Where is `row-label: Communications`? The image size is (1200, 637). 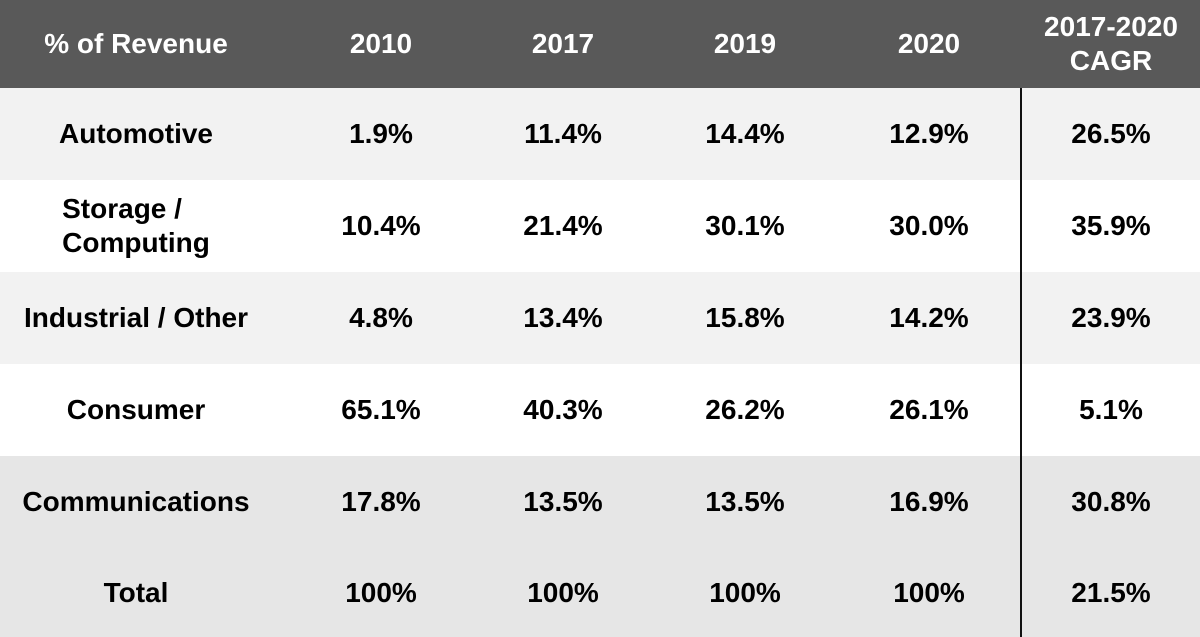
row-label: Communications is located at coordinates (136, 501).